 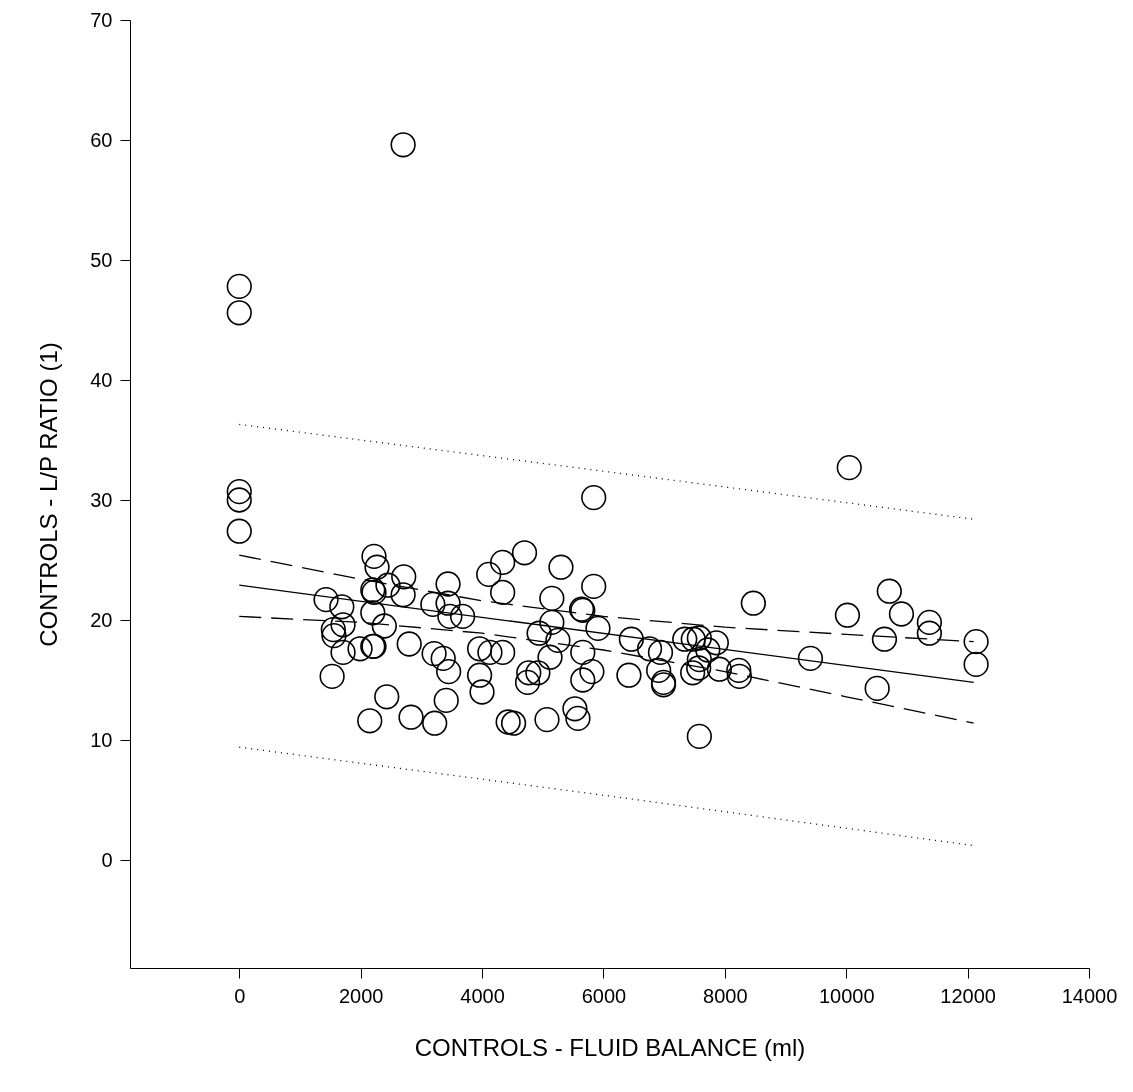 I want to click on y-tick-label: 0, so click(x=107, y=859).